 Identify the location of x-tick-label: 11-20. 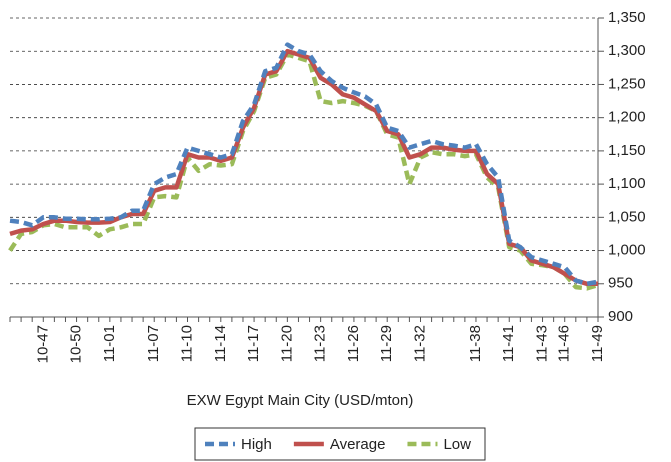
(286, 343).